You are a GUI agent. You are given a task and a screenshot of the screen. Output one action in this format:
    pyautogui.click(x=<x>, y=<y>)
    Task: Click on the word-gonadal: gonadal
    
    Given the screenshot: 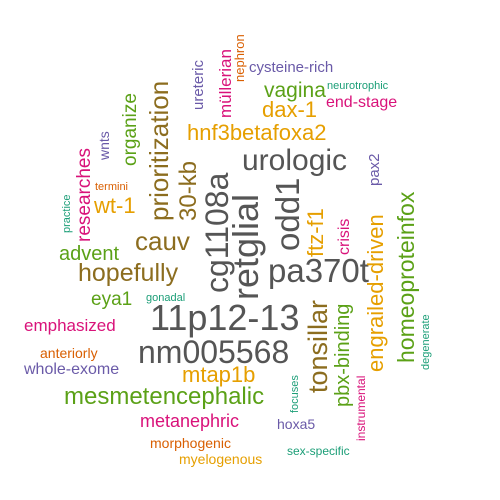 What is the action you would take?
    pyautogui.click(x=166, y=298)
    